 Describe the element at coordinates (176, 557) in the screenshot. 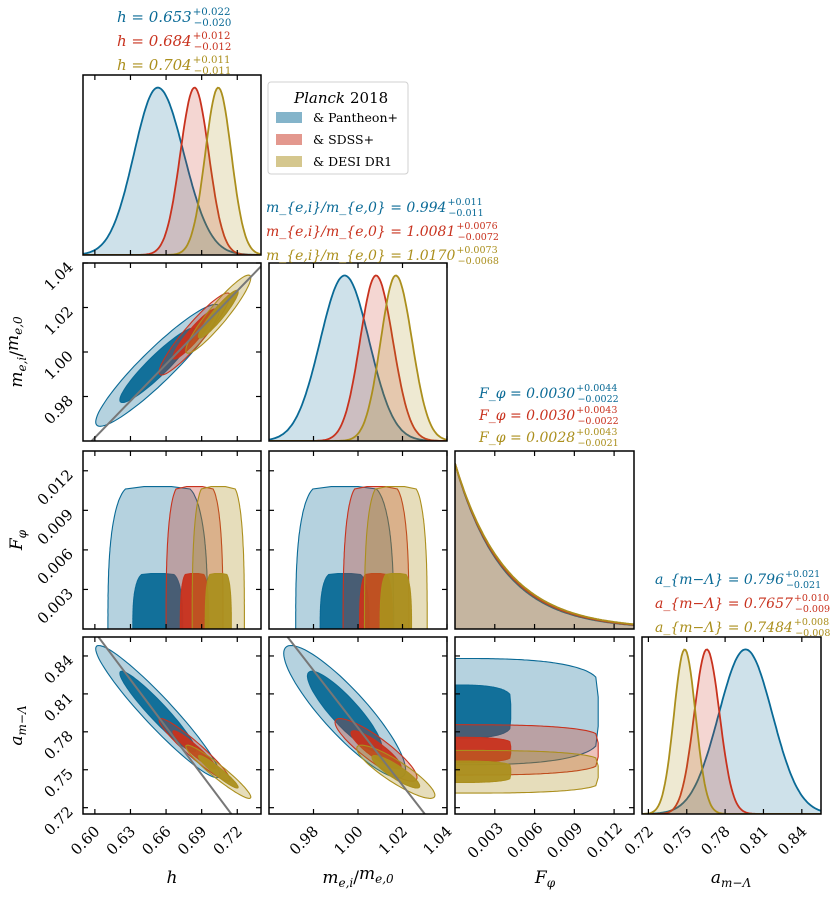

I see `contour-panel-F-vs-h` at that location.